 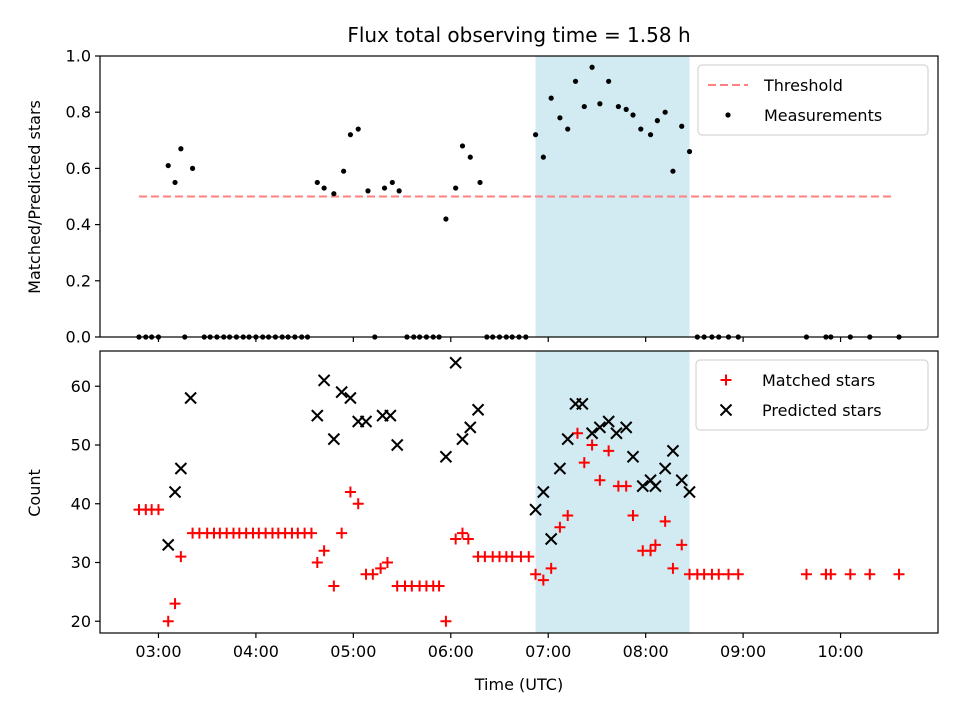 I want to click on x-tick-label: 09:00, so click(x=743, y=651).